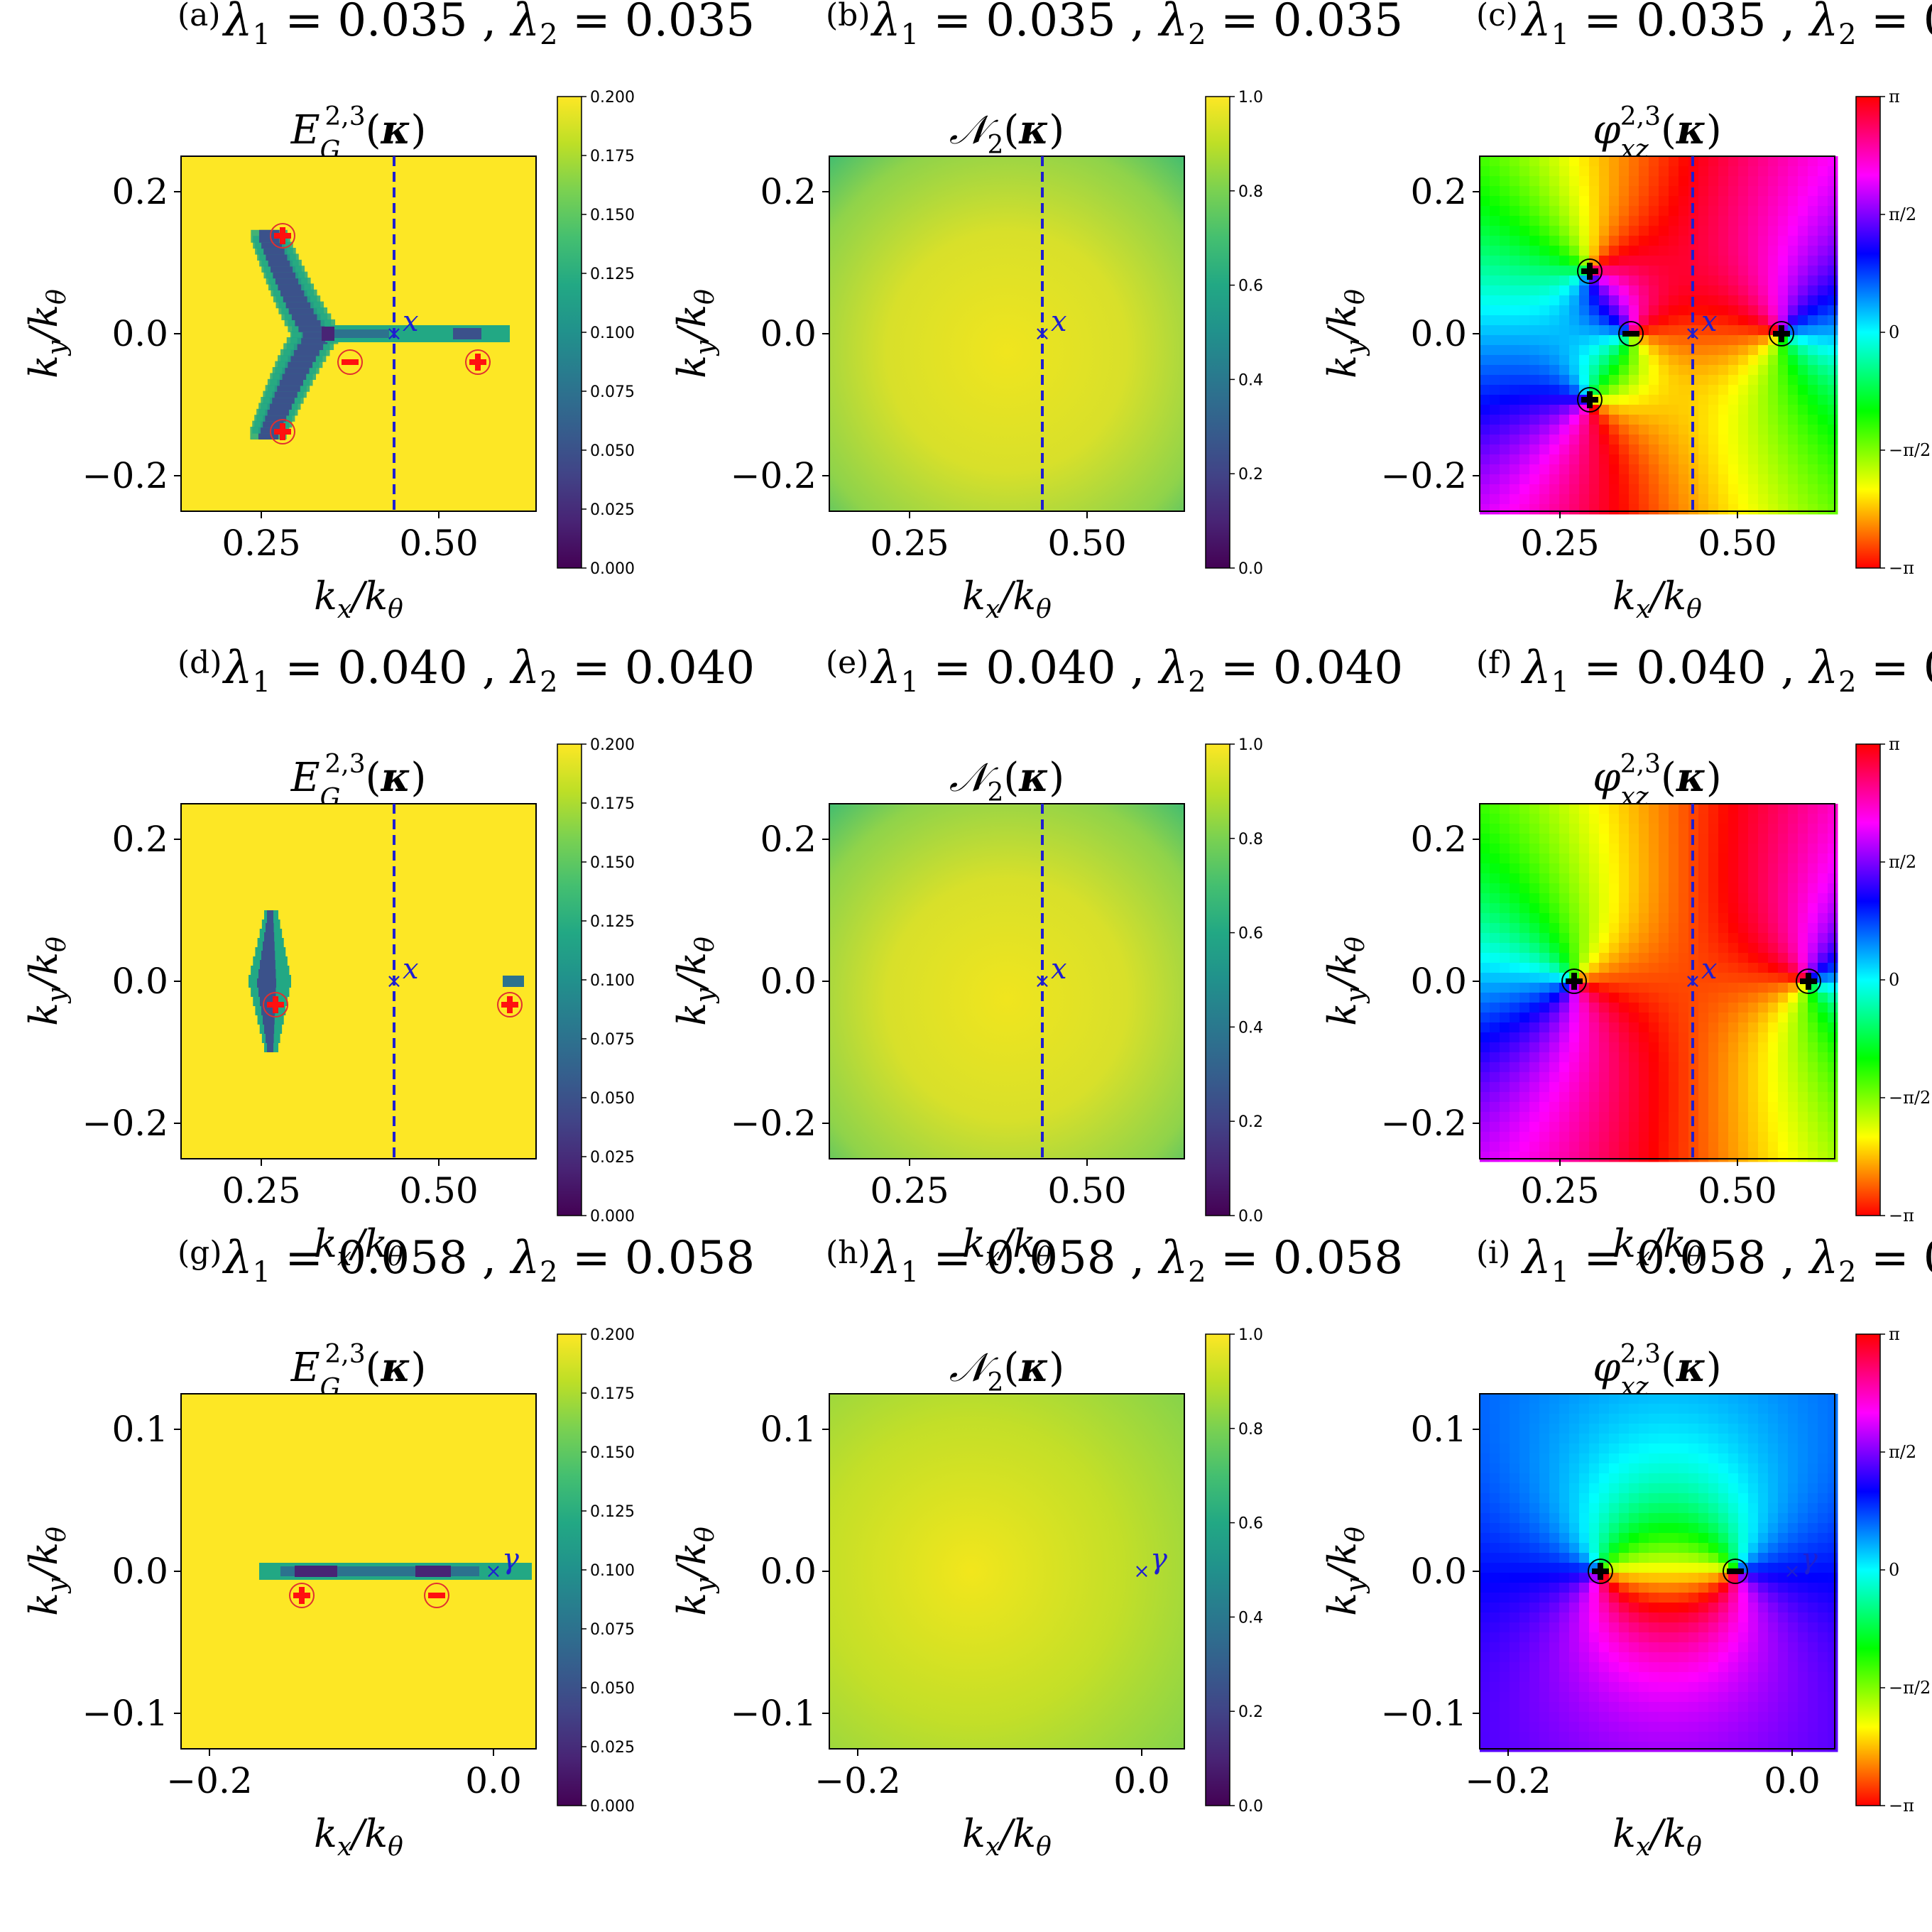  Describe the element at coordinates (1136, 1260) in the screenshot. I see `panel-title: λ1 = 0.058 , λ2 = 0.058` at that location.